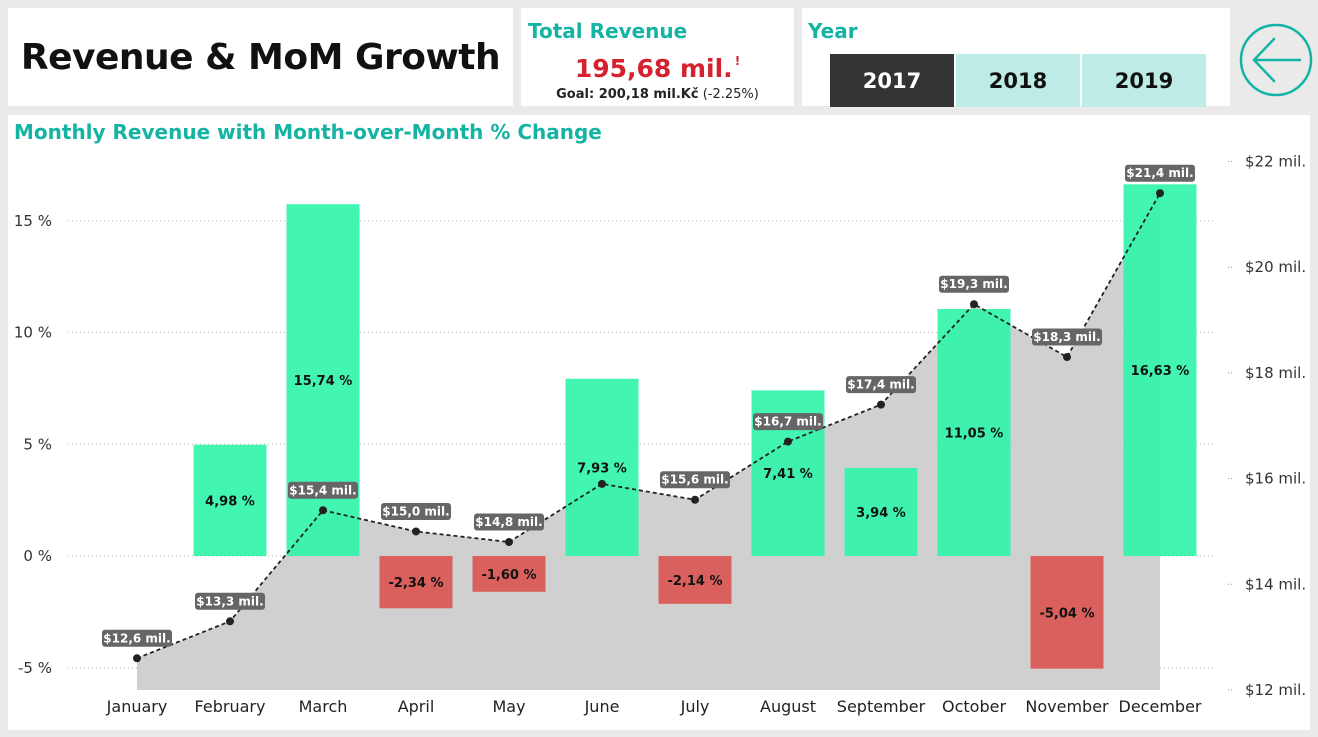  I want to click on right-axis-tick-label: $18 mil., so click(1275, 373).